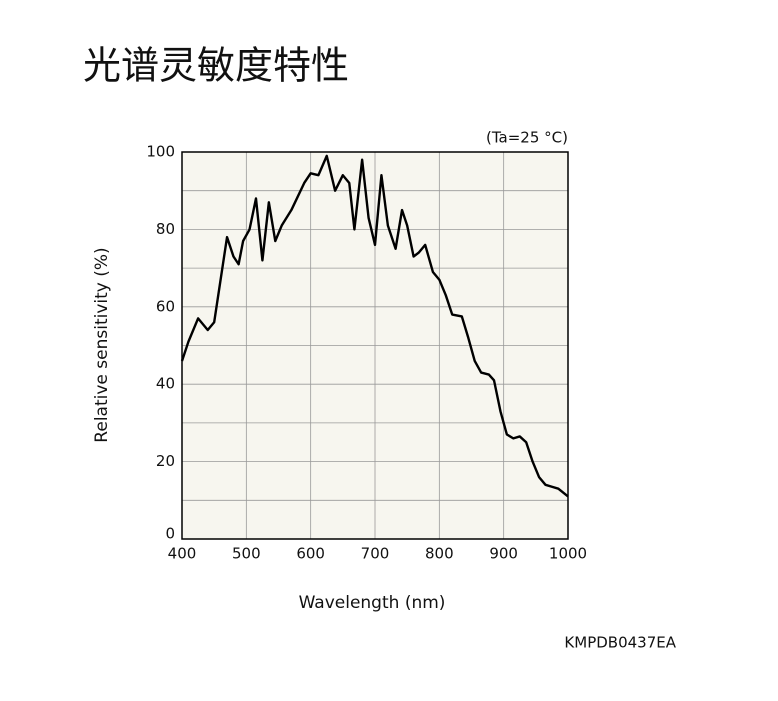  Describe the element at coordinates (165, 306) in the screenshot. I see `y-tick-label: 60` at that location.